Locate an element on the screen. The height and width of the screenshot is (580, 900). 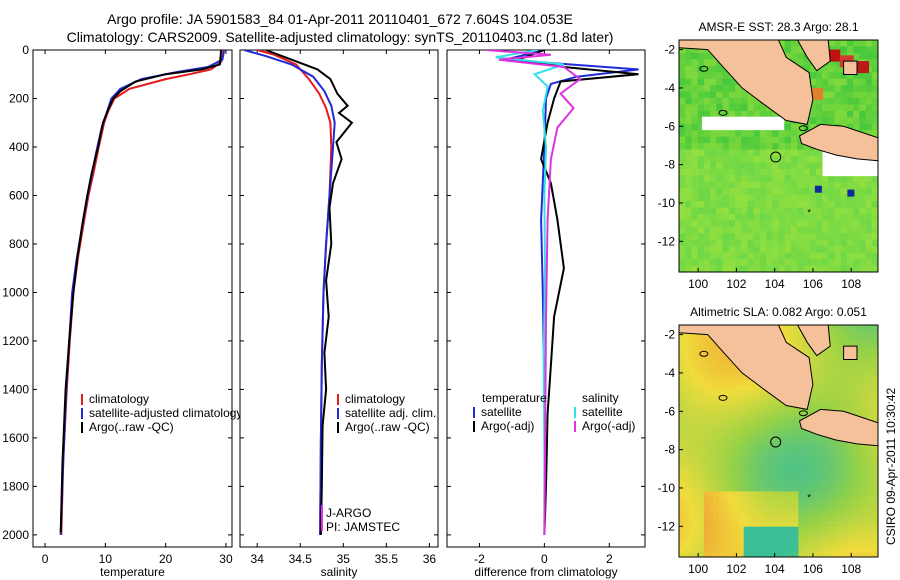
map-title: Altimetric SLA: 0.082 Argo: 0.051 is located at coordinates (778, 312).